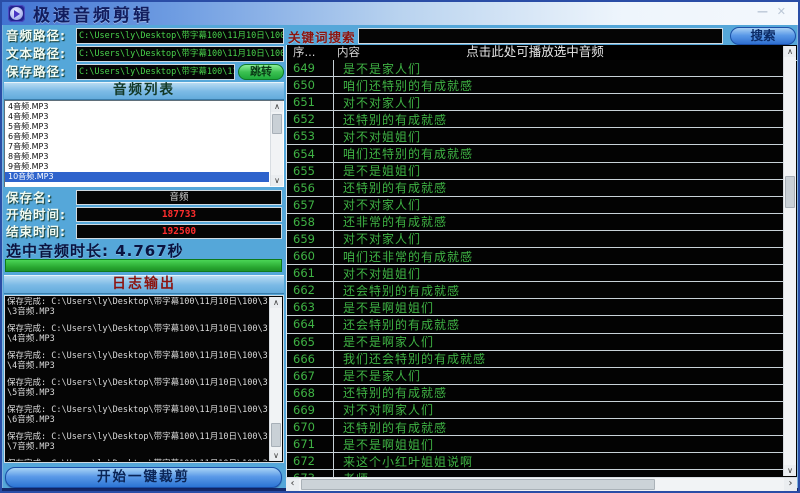 This screenshot has height=493, width=800. Describe the element at coordinates (310, 290) in the screenshot. I see `row-index: 662` at that location.